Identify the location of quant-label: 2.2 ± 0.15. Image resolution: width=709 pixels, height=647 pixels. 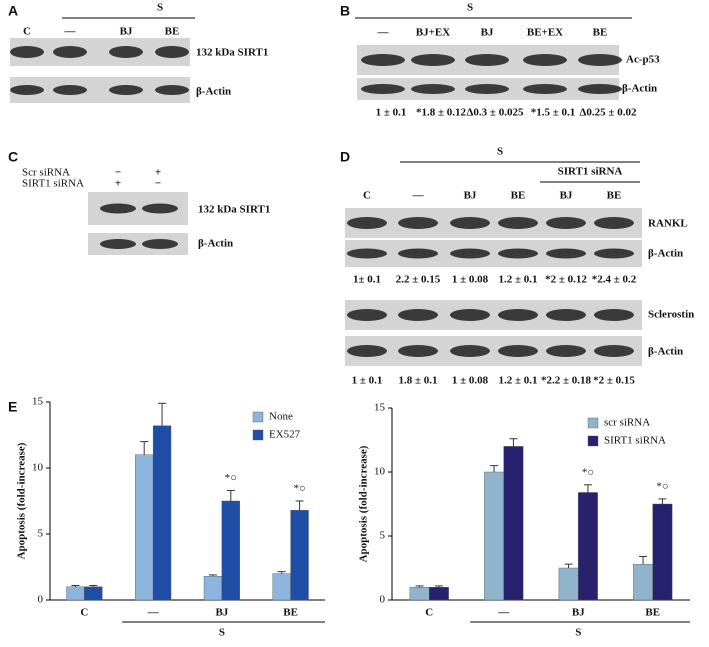
(418, 280).